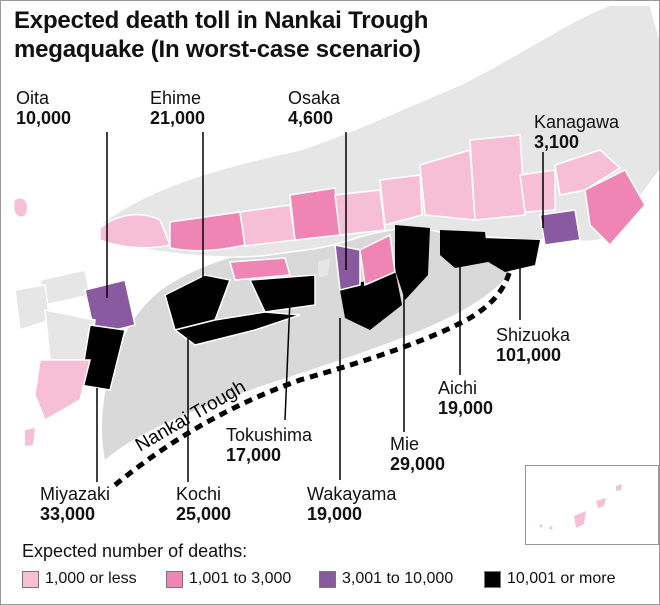  I want to click on legend-label-3001-10000: 3,001 to 10,000, so click(398, 578).